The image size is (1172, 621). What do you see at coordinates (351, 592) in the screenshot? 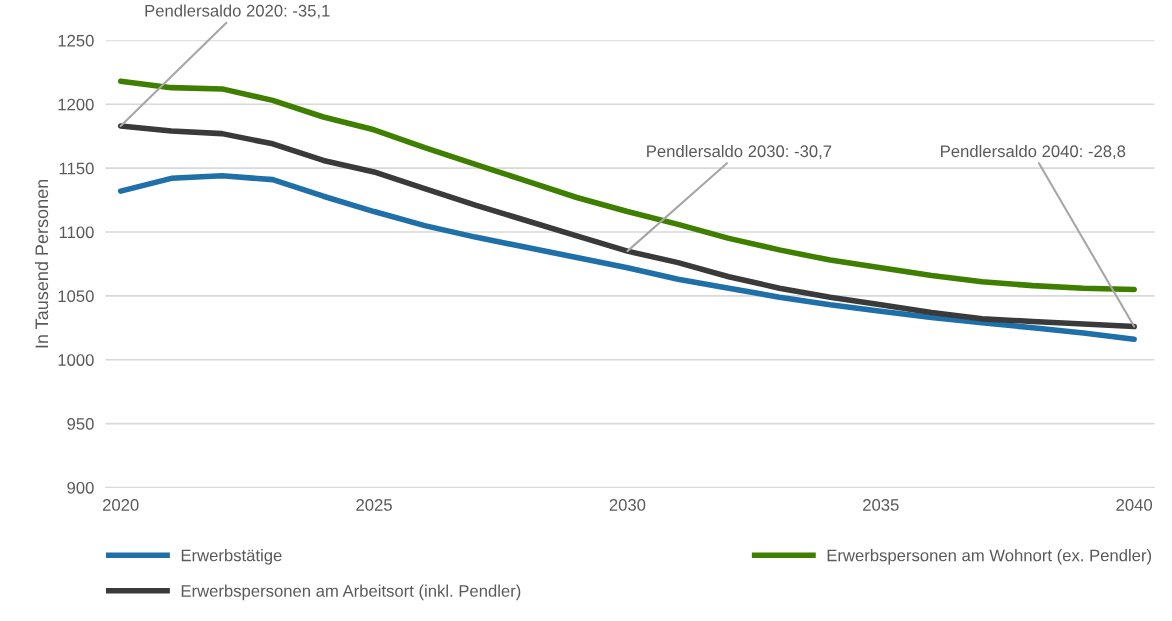
I see `legend-label: Erwerbspersonen am Arbeitsort (inkl. Pendler)` at bounding box center [351, 592].